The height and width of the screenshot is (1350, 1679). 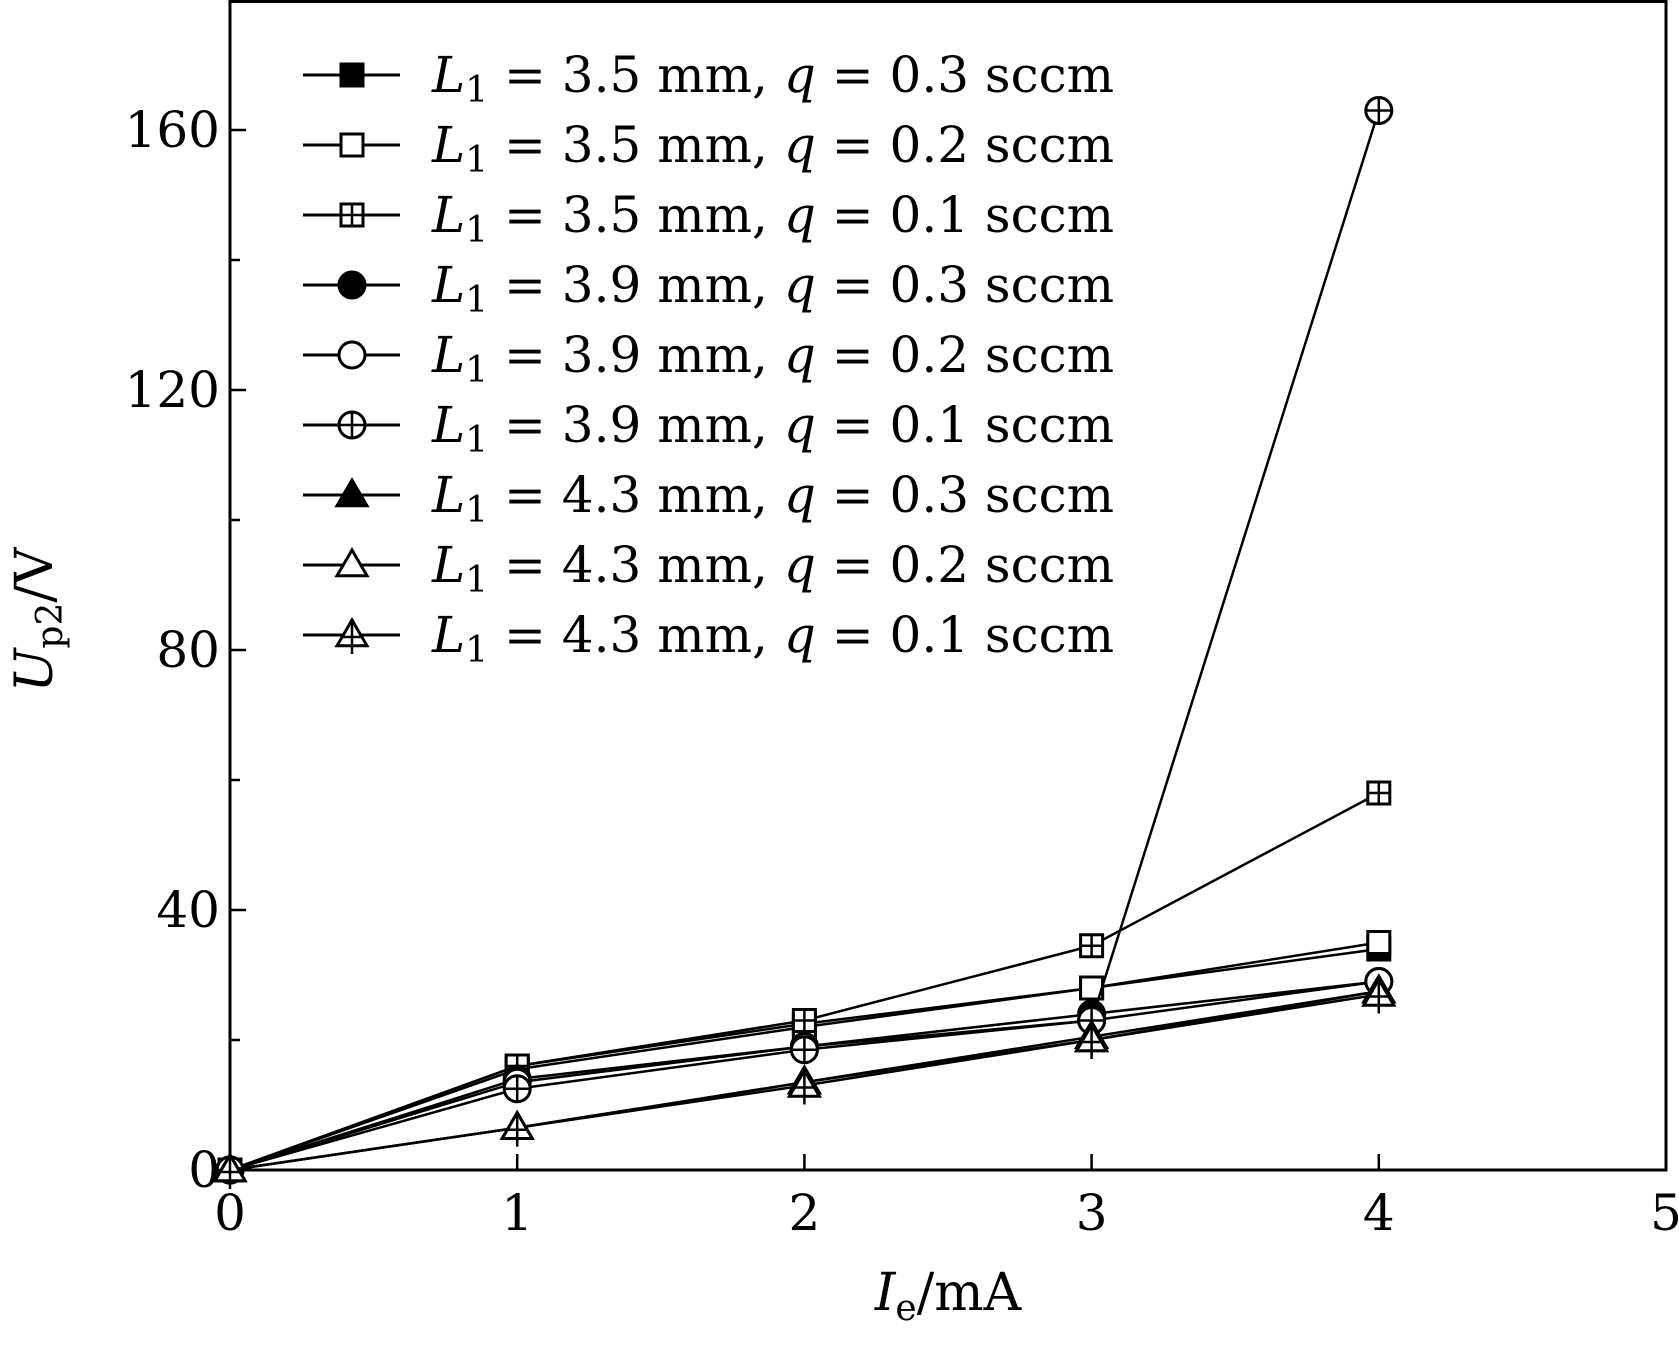 I want to click on legend-entry: L1 = 3.5 mm, q = 0.1 sccm, so click(x=708, y=218).